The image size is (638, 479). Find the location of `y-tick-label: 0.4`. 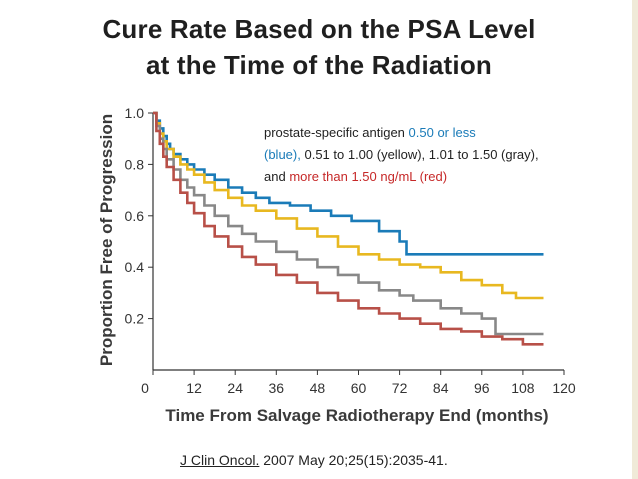

y-tick-label: 0.4 is located at coordinates (135, 267).